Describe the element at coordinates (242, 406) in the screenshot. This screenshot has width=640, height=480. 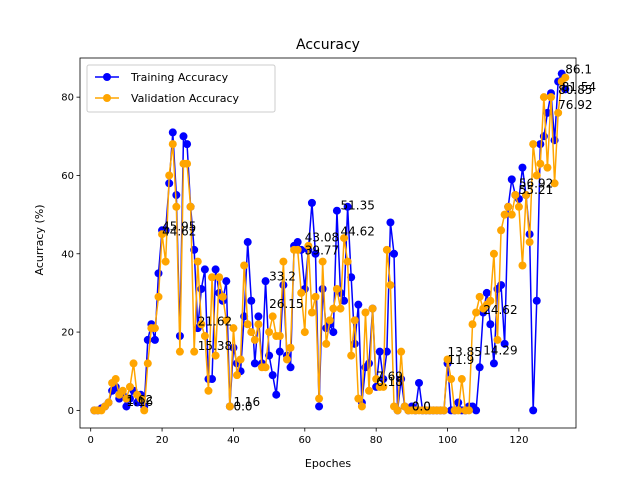
I see `data-label-25: 0.0` at that location.